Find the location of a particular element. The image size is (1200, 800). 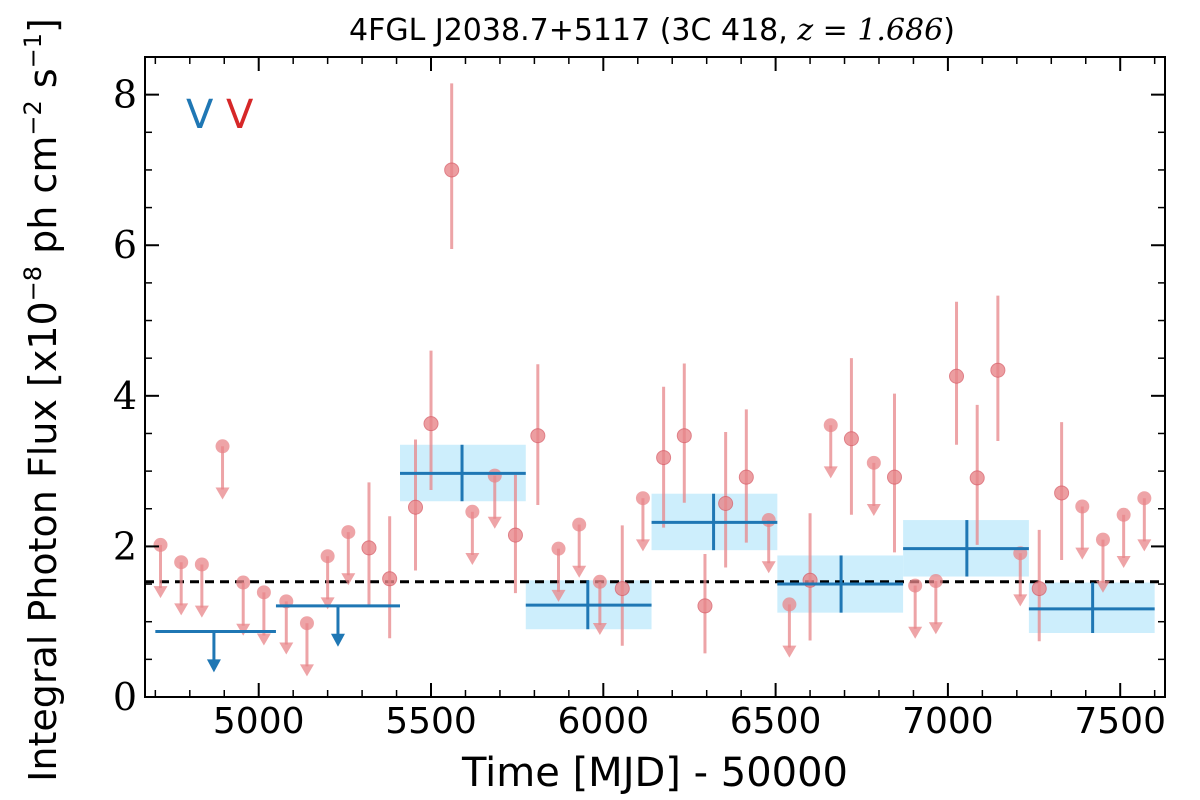

title-math: z = 1.686 is located at coordinates (869, 30).